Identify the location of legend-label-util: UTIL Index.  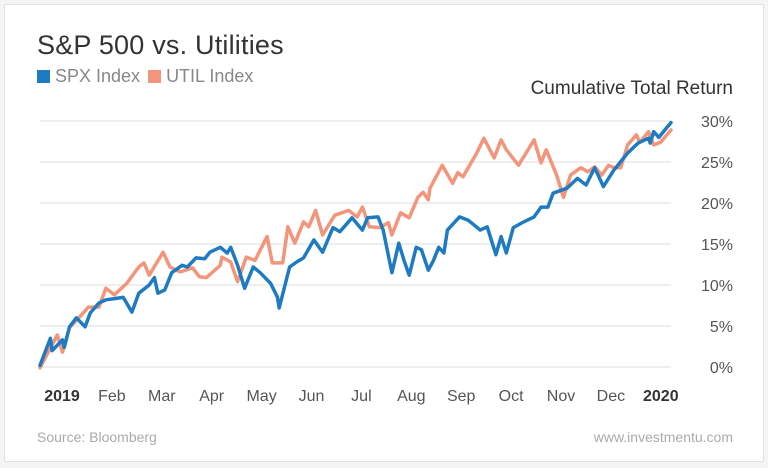
(210, 76).